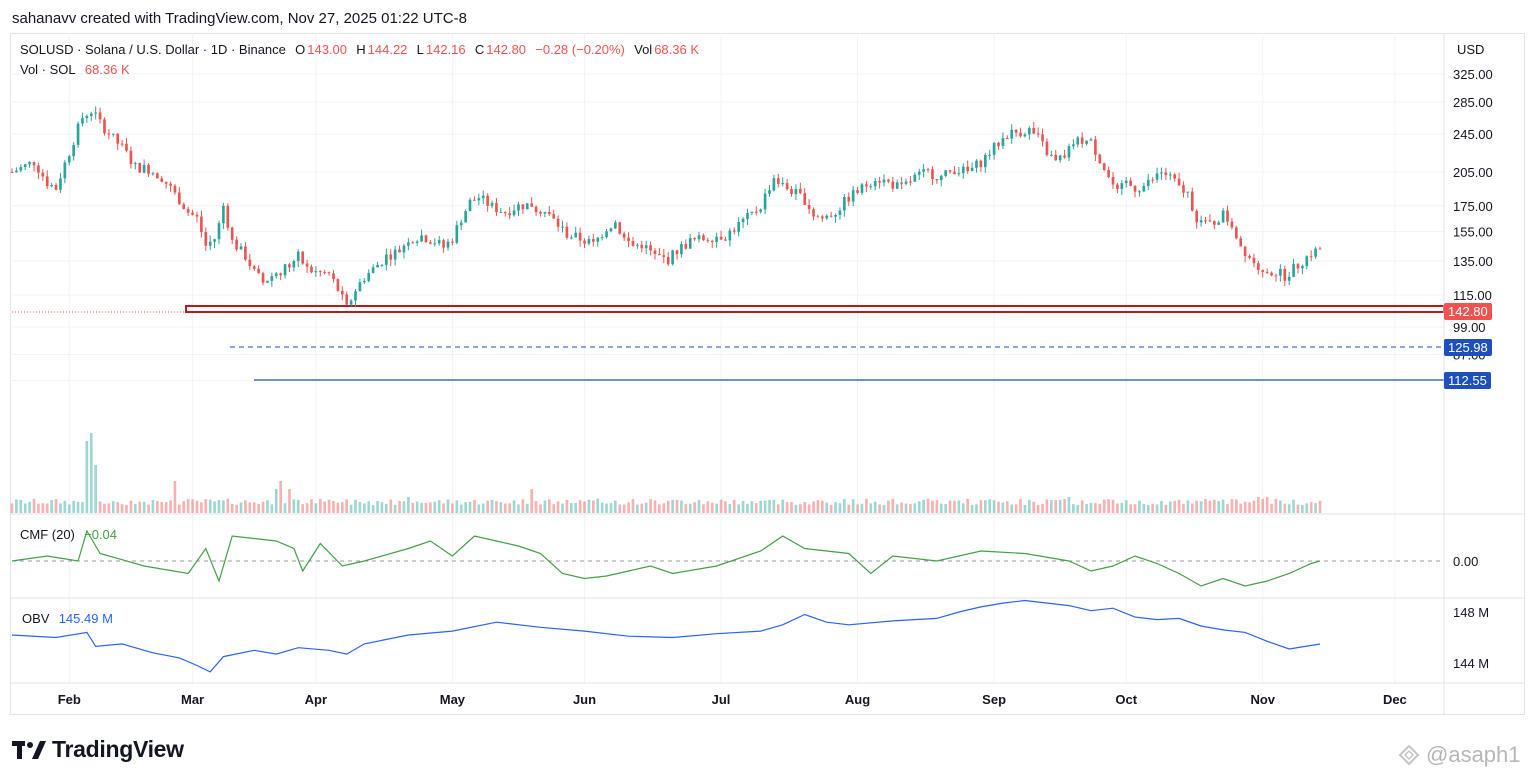 The width and height of the screenshot is (1536, 782). I want to click on price-tick-label: 245.00, so click(1473, 134).